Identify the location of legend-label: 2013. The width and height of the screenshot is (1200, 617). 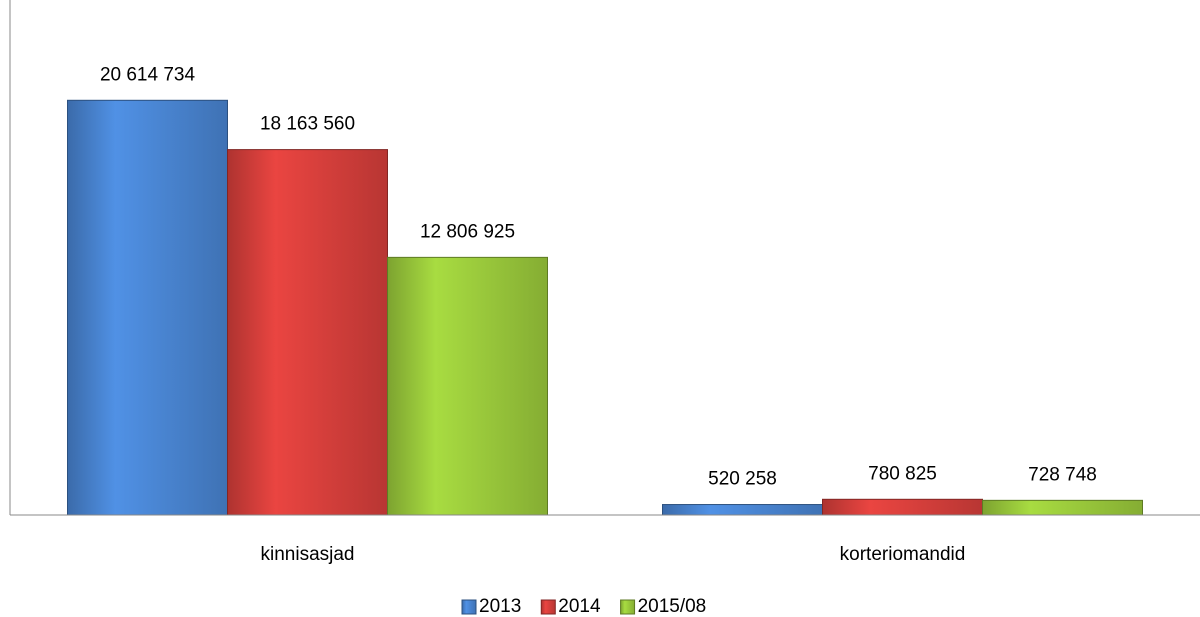
(500, 606).